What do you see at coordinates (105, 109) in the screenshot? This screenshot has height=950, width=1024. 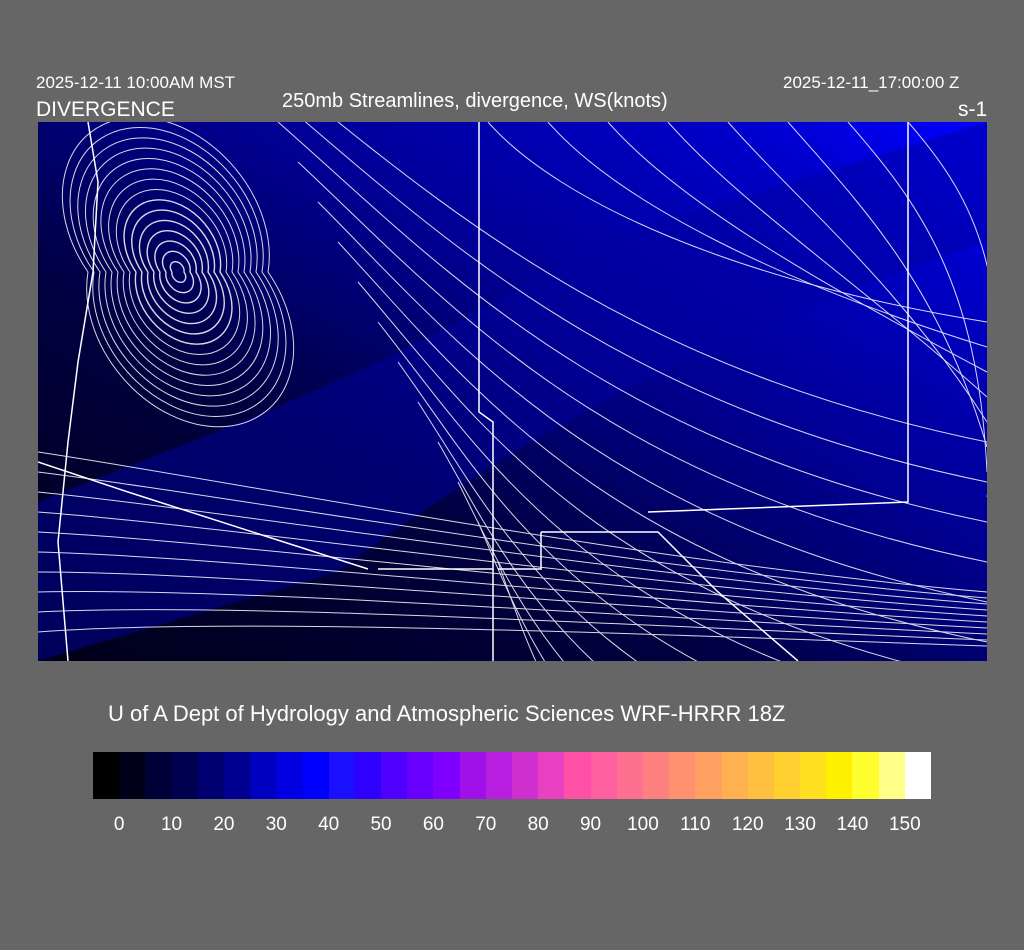 I see `field-label: DIVERGENCE` at bounding box center [105, 109].